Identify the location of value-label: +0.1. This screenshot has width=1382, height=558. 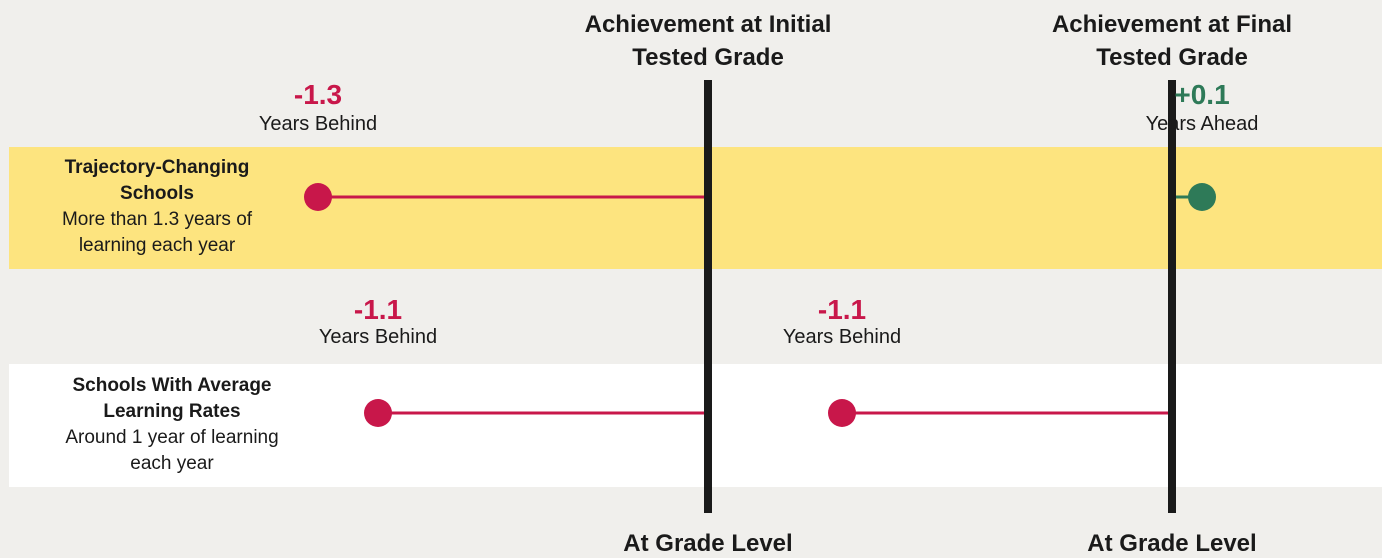
(1202, 94).